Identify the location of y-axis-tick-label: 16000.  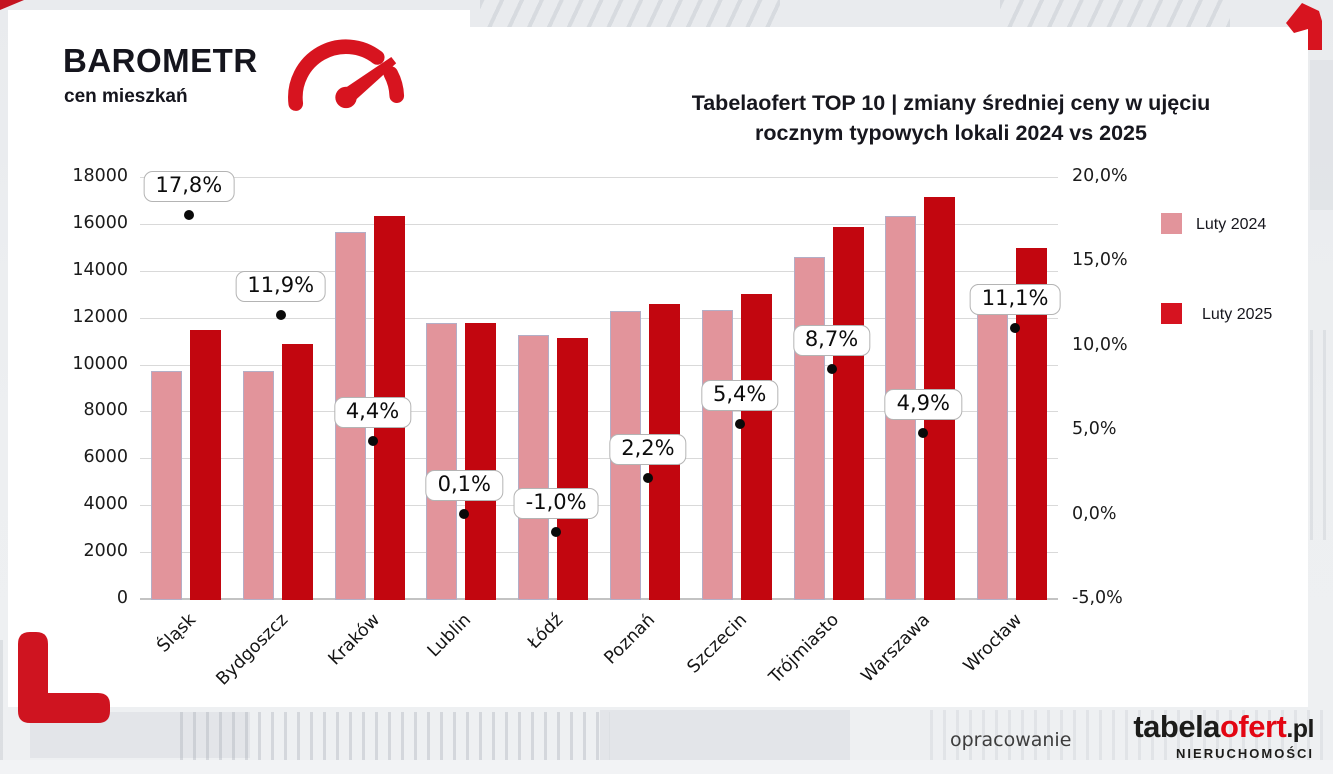
(100, 222).